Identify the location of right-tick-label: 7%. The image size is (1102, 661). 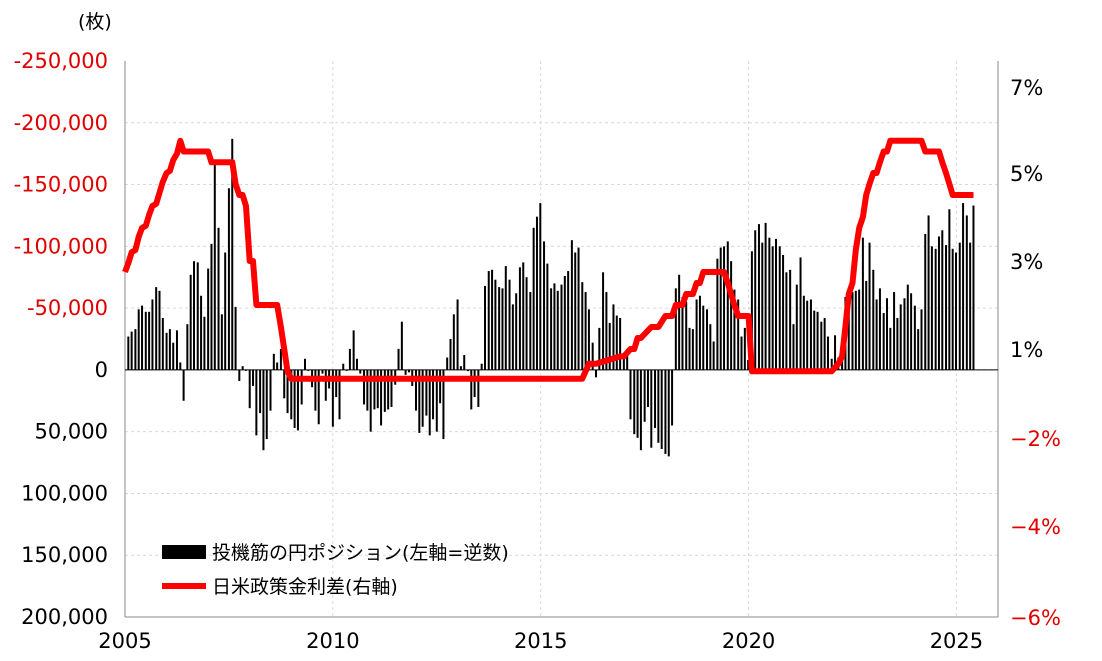
(1026, 88).